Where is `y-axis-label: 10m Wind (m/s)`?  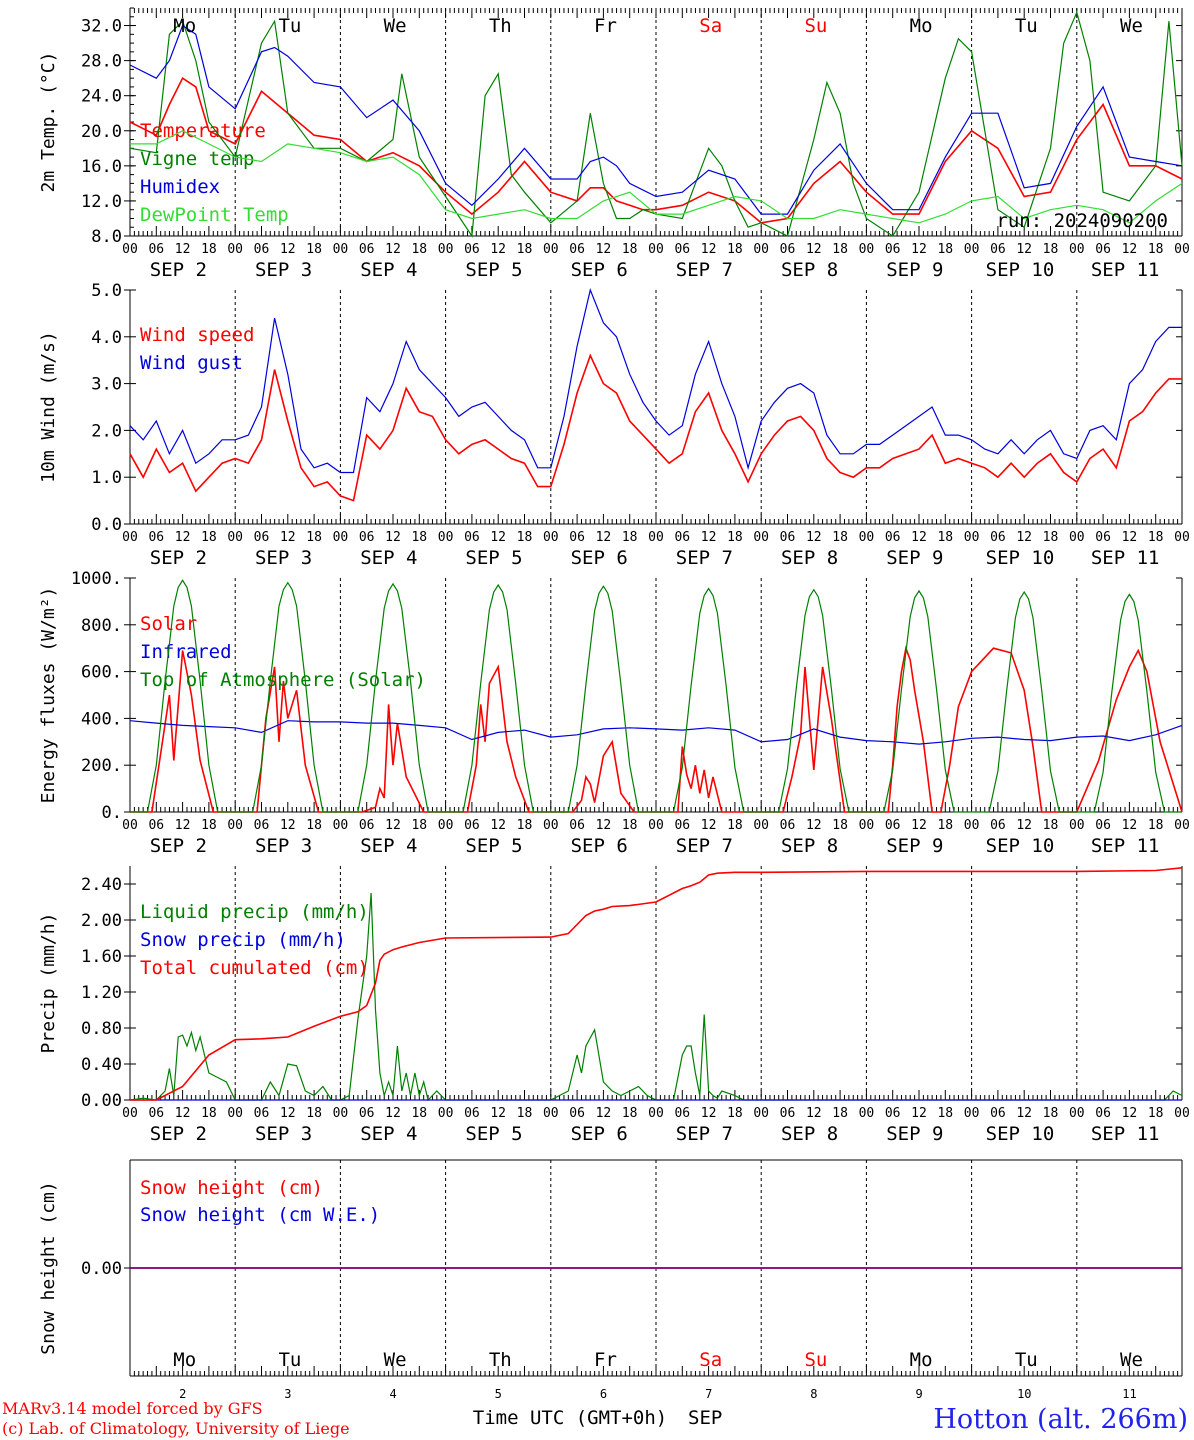
y-axis-label: 10m Wind (m/s) is located at coordinates (48, 407).